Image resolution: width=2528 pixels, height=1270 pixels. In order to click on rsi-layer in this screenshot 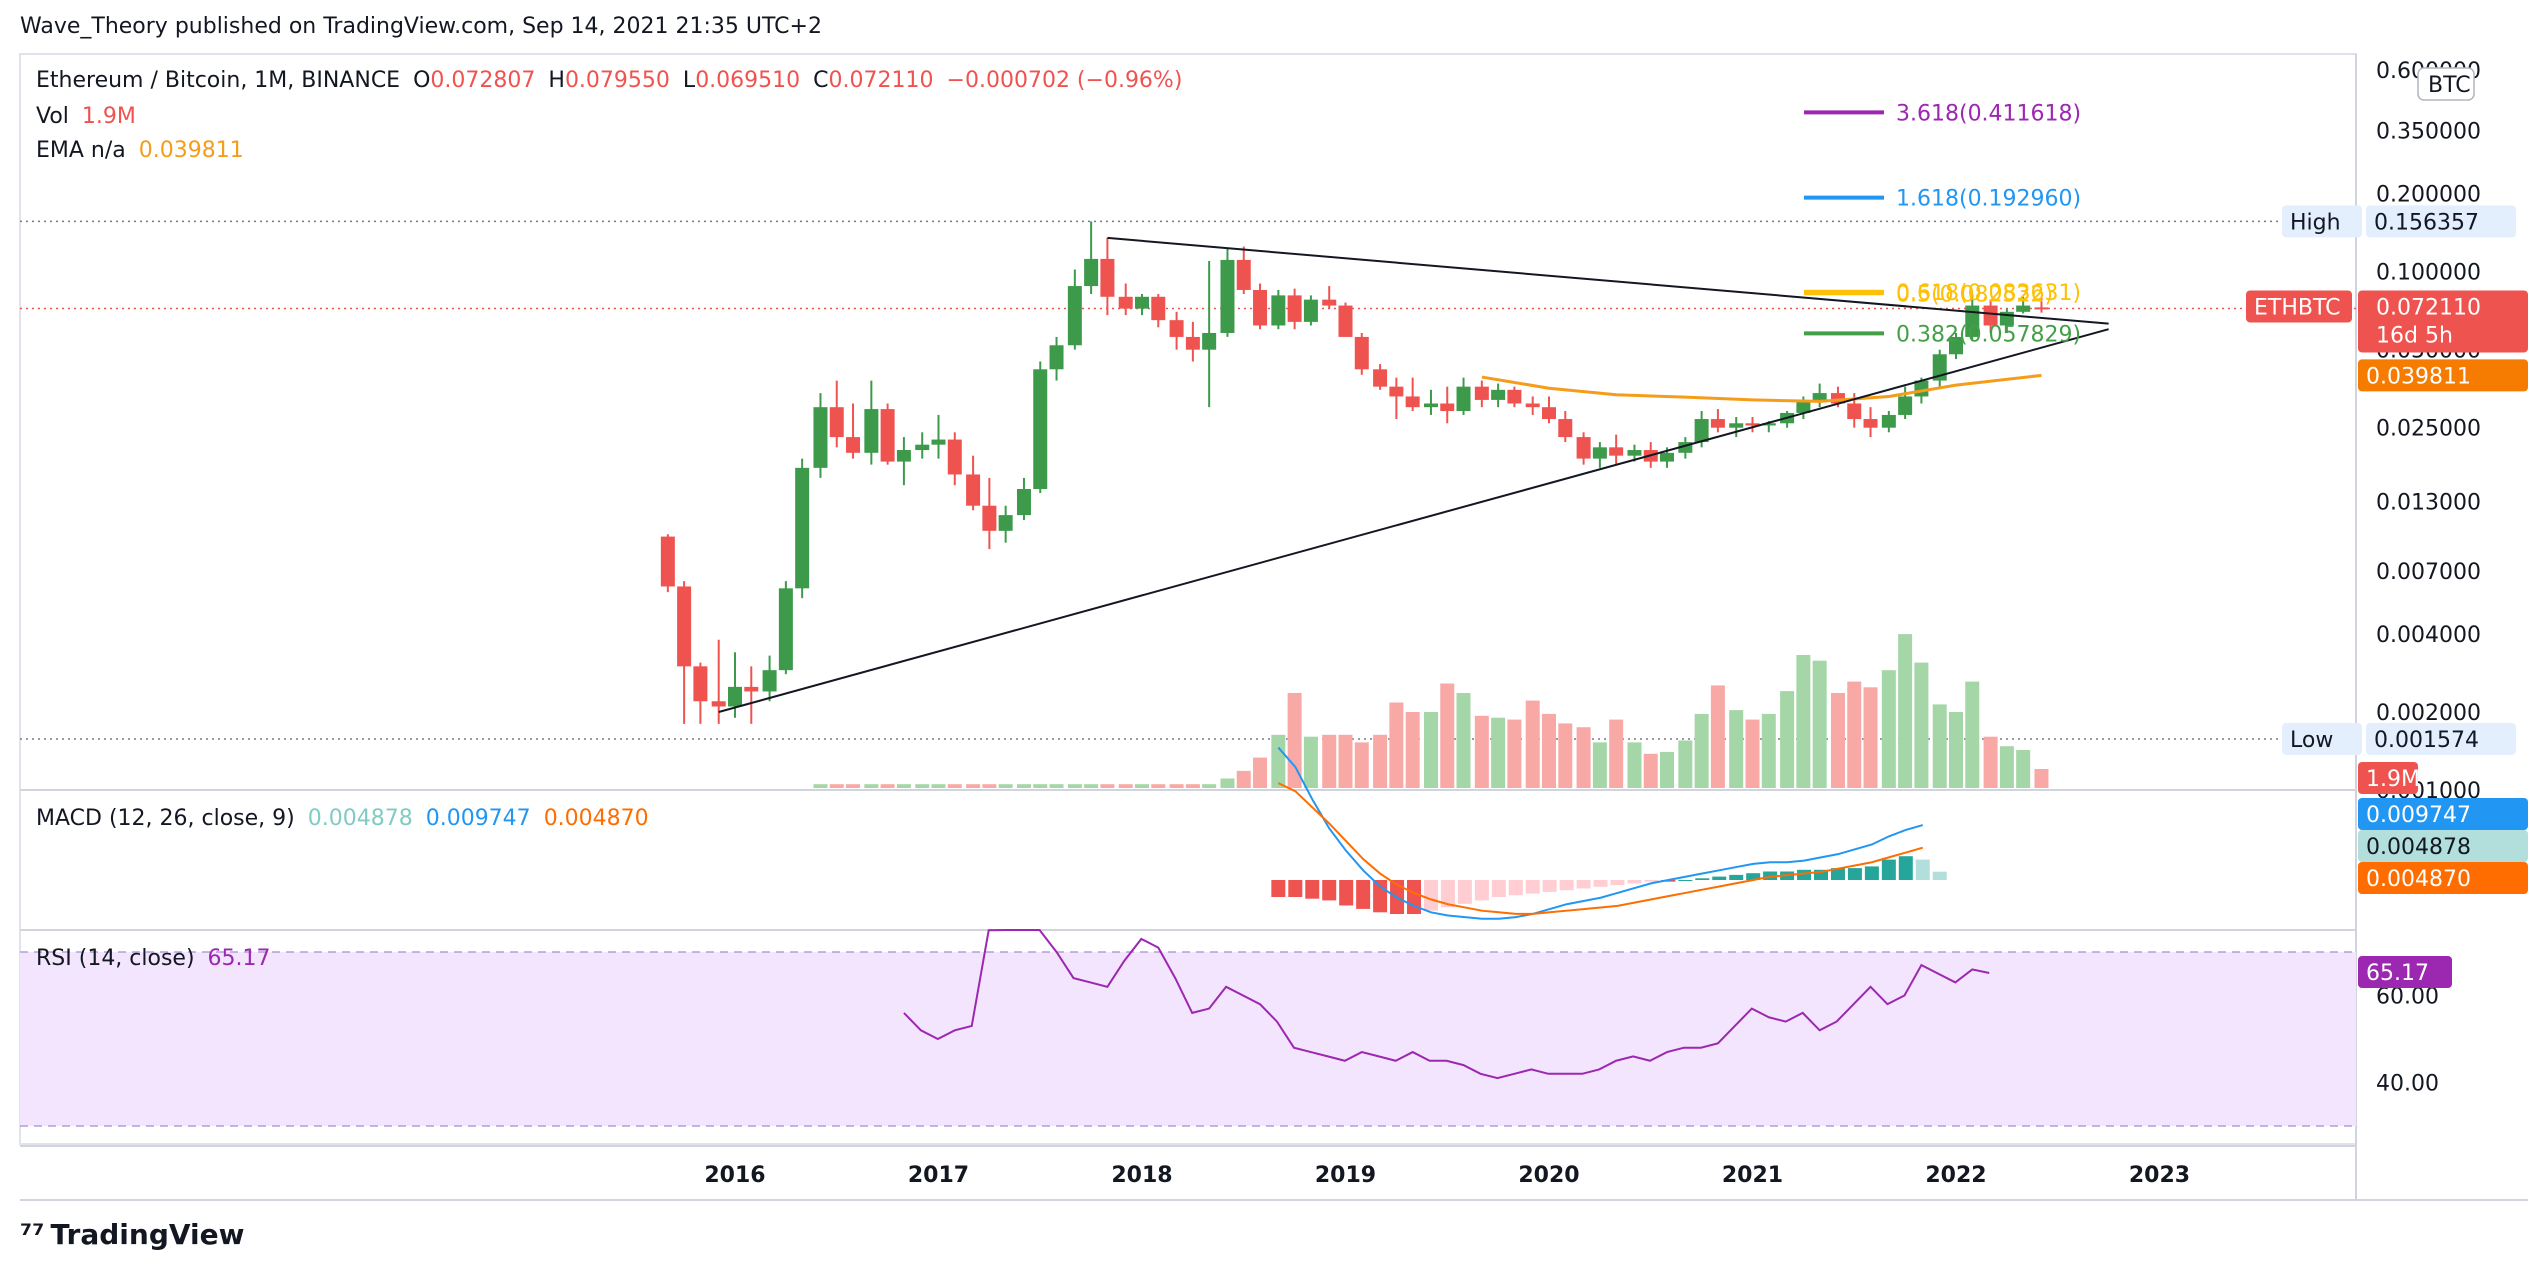, I will do `click(1446, 1004)`.